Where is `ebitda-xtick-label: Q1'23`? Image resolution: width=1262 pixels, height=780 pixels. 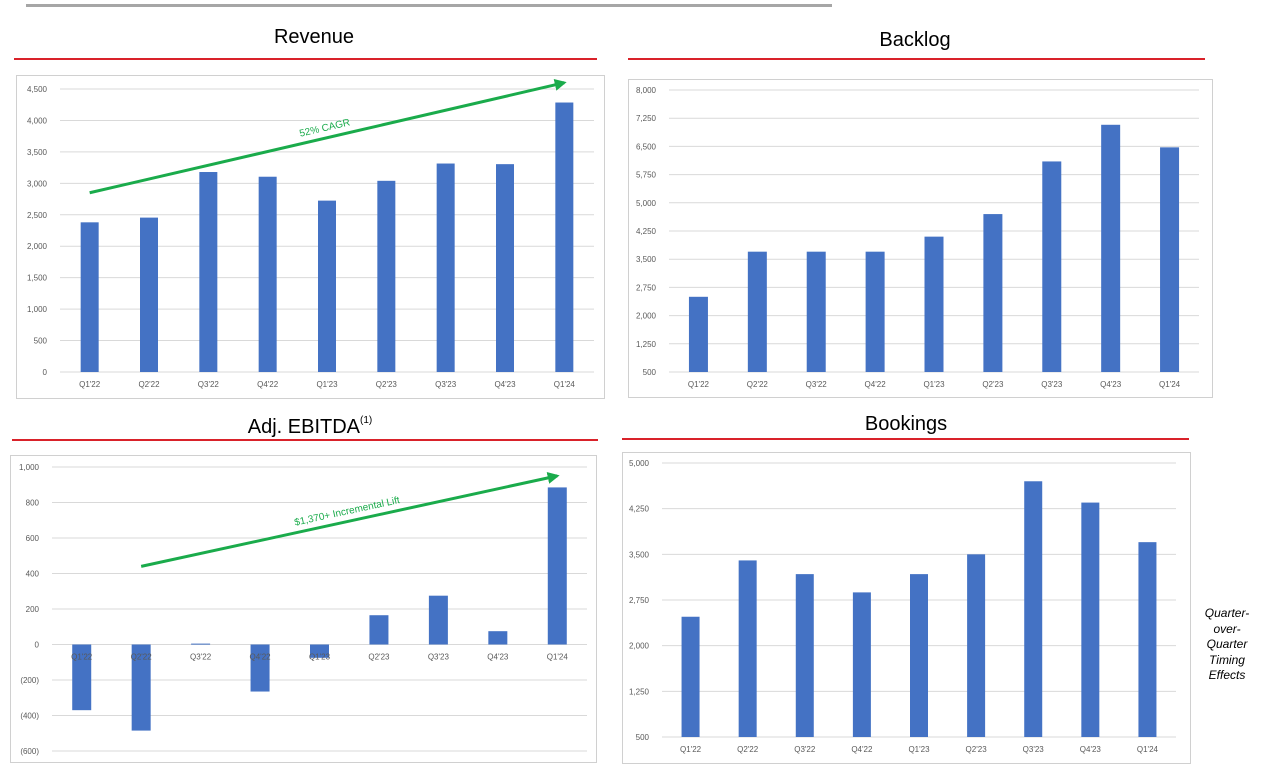 ebitda-xtick-label: Q1'23 is located at coordinates (320, 657).